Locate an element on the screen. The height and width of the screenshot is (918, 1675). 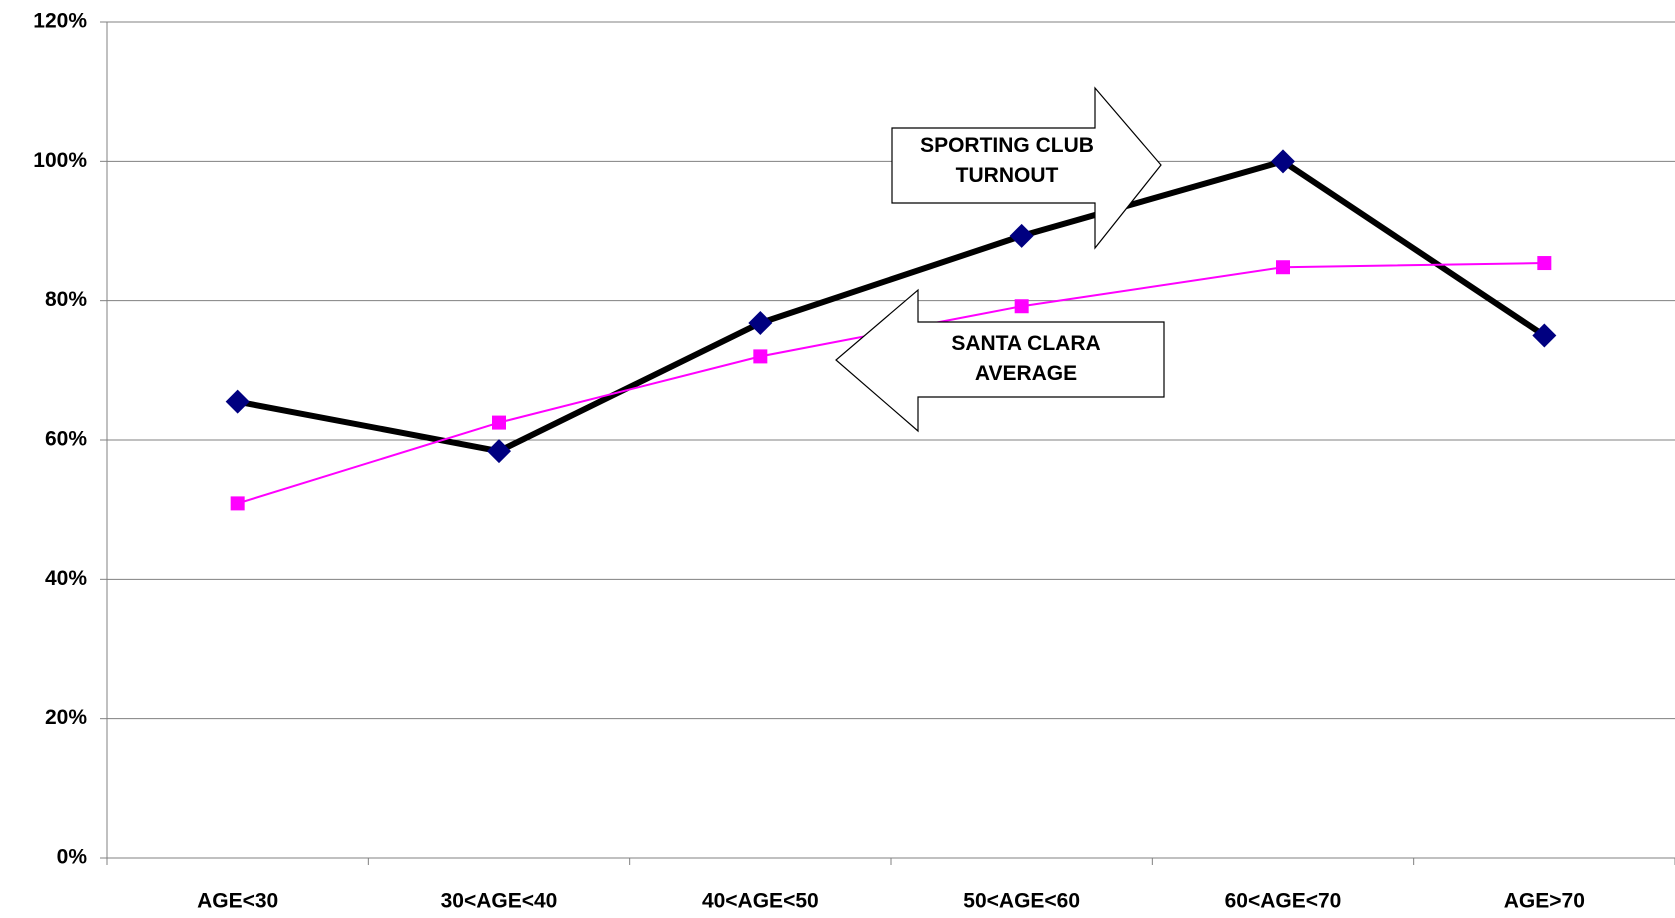
y-tick-label: 40% is located at coordinates (66, 578).